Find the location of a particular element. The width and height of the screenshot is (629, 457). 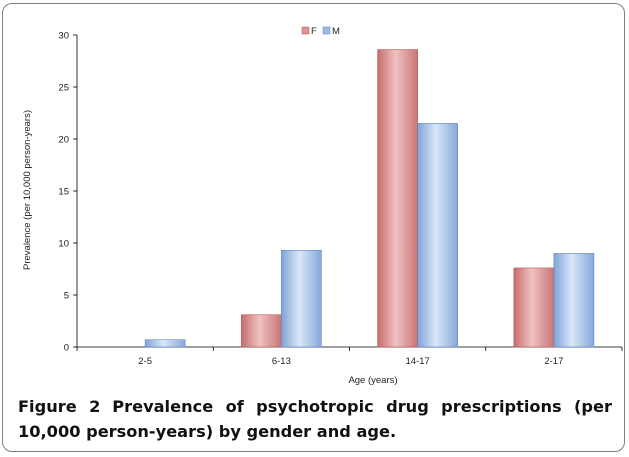

y-tick-label: 5 is located at coordinates (66, 296).